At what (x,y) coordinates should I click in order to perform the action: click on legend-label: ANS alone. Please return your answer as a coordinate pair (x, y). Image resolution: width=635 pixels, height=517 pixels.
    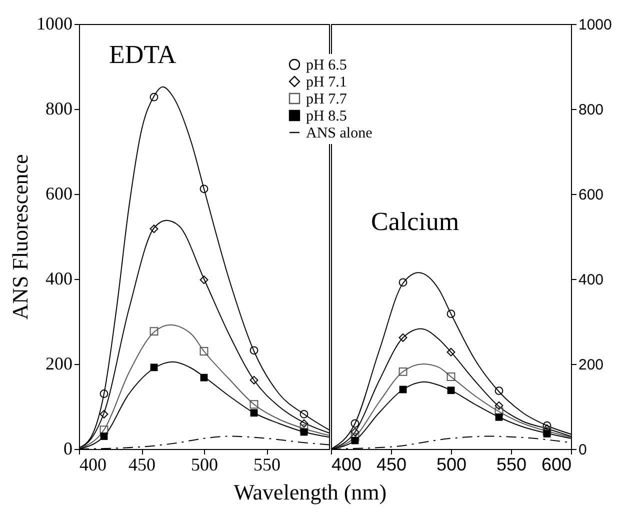
    Looking at the image, I should click on (339, 134).